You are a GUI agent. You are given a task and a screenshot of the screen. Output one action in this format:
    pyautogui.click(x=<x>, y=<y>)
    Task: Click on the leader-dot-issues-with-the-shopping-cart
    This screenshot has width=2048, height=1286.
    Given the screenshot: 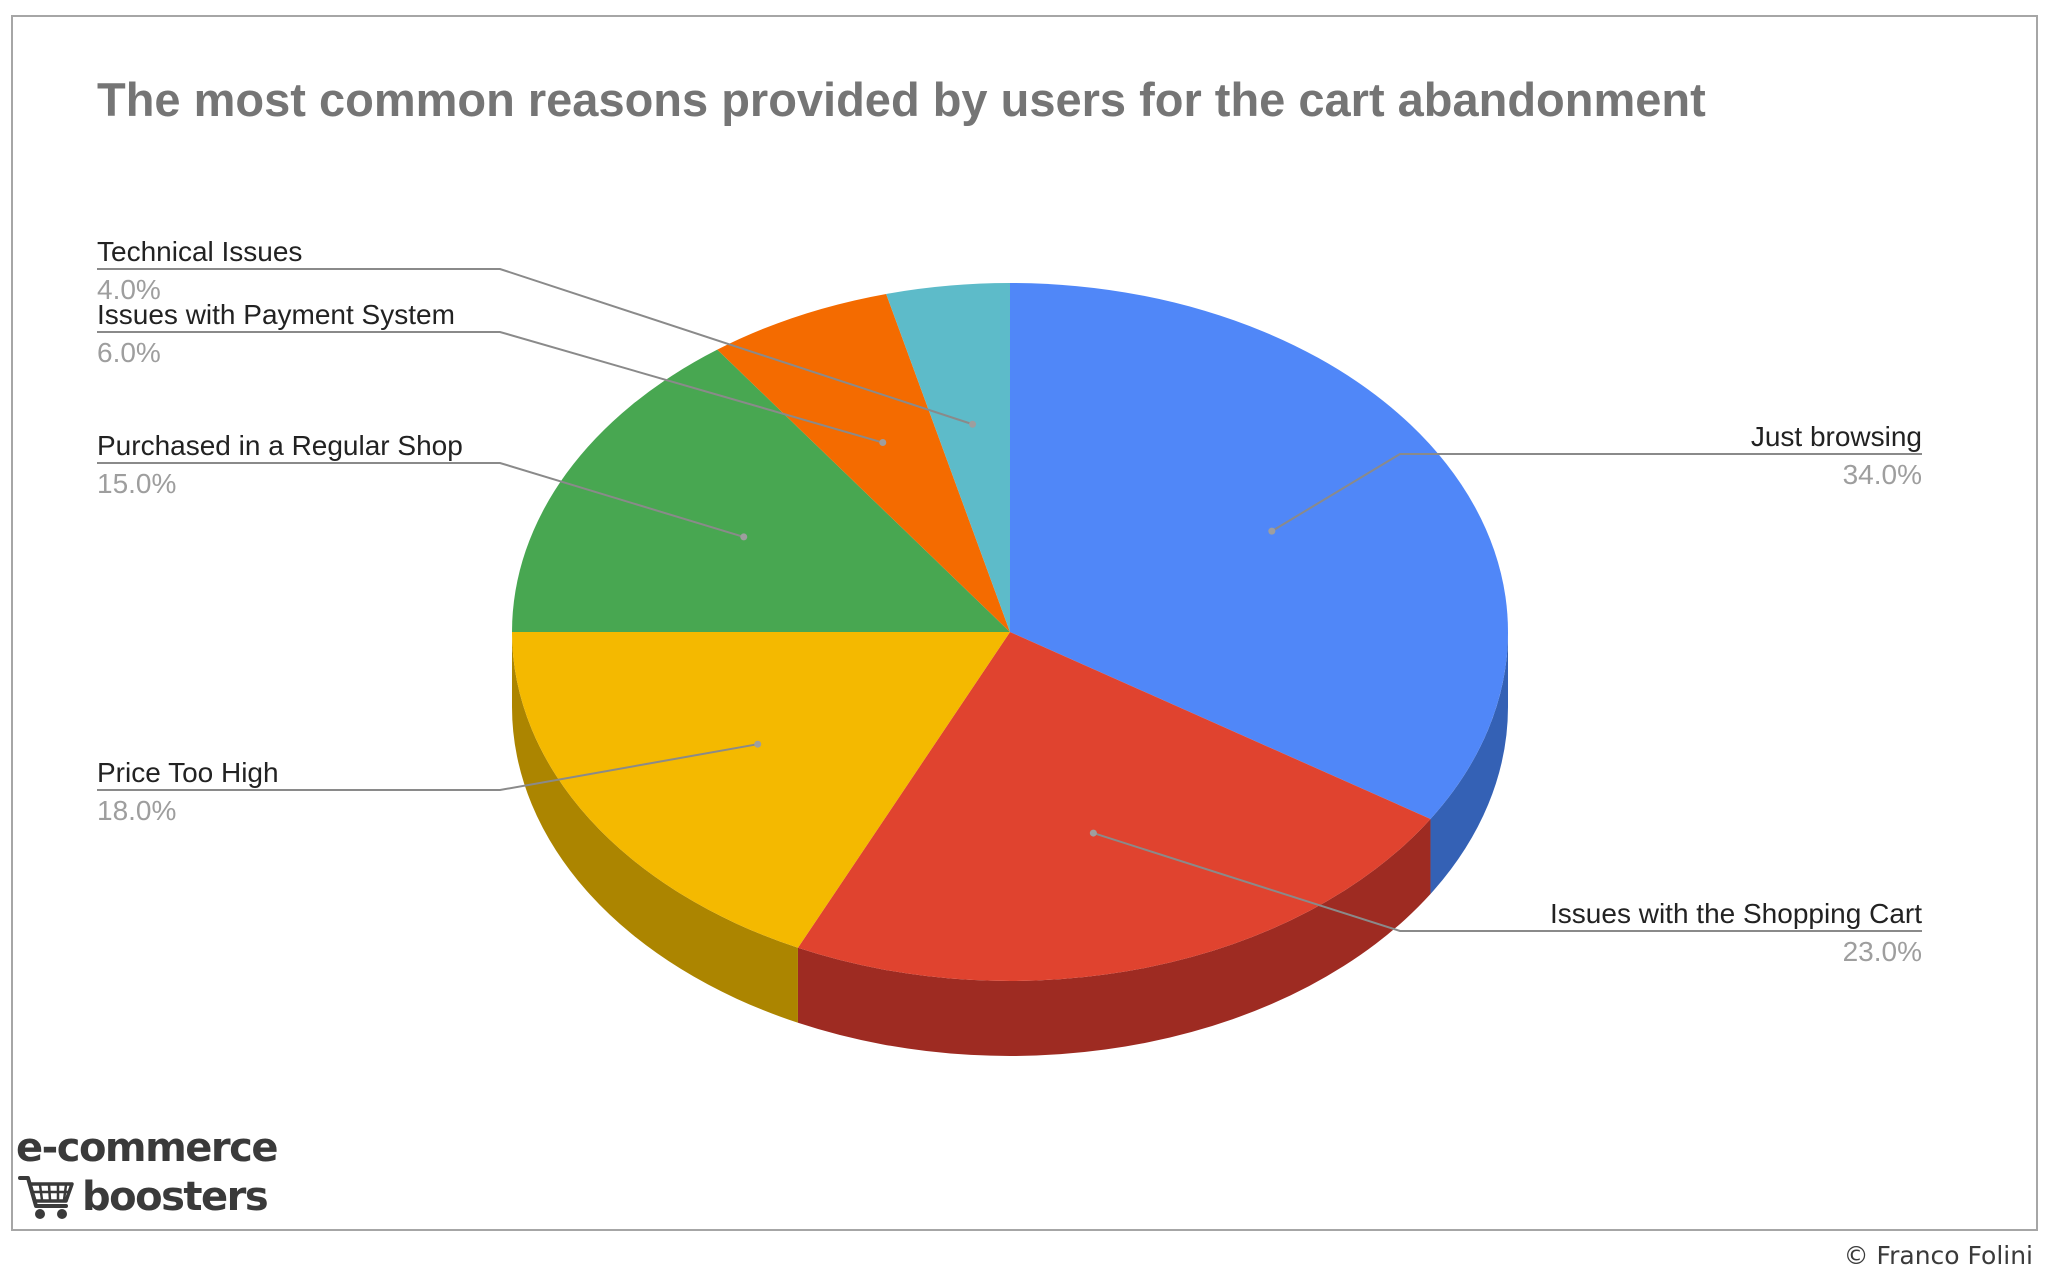 What is the action you would take?
    pyautogui.click(x=1093, y=833)
    